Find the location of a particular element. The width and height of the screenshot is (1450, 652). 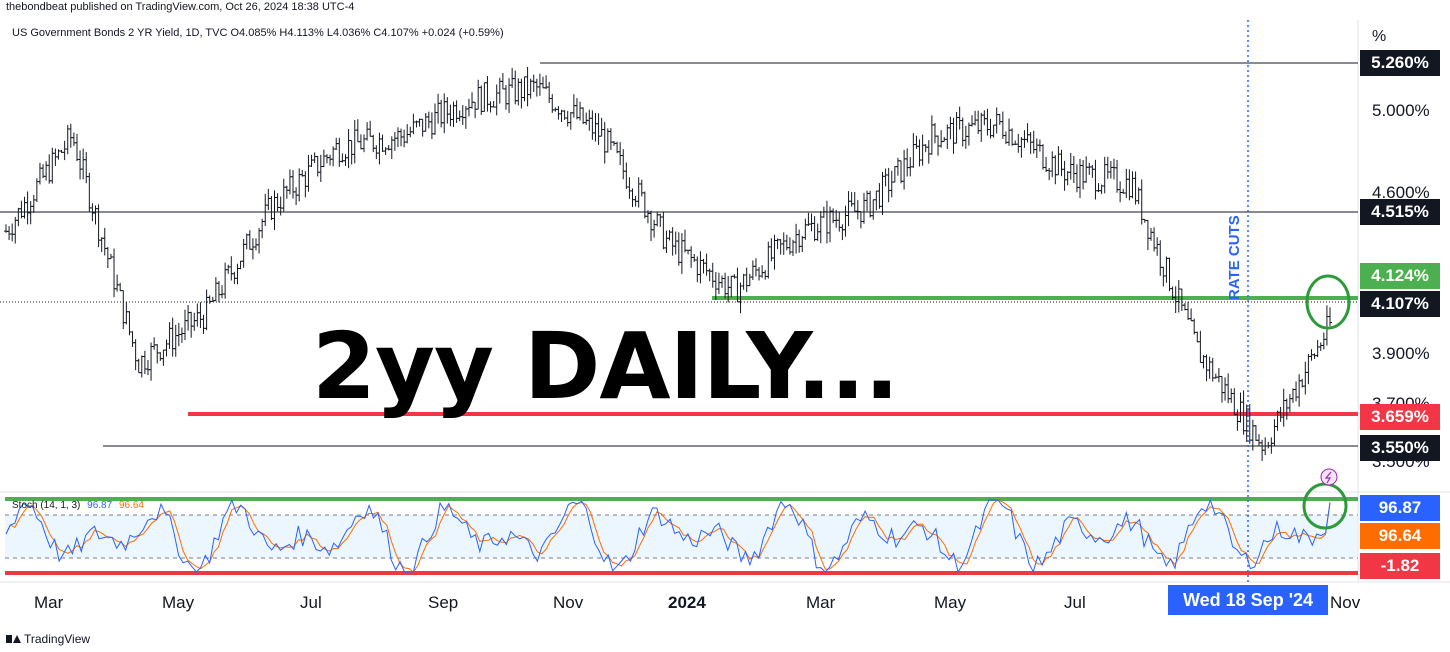

price-axis-unit: % is located at coordinates (1379, 36).